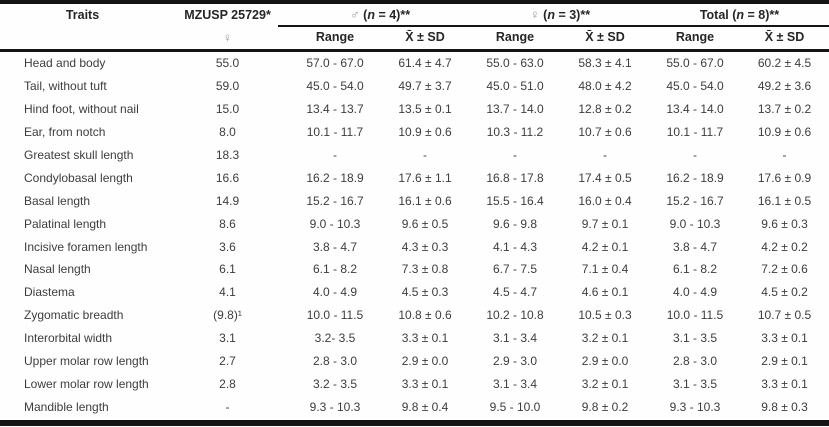  Describe the element at coordinates (414, 155) in the screenshot. I see `table-row: Greatest skull length 18.3 - - - - - -` at that location.